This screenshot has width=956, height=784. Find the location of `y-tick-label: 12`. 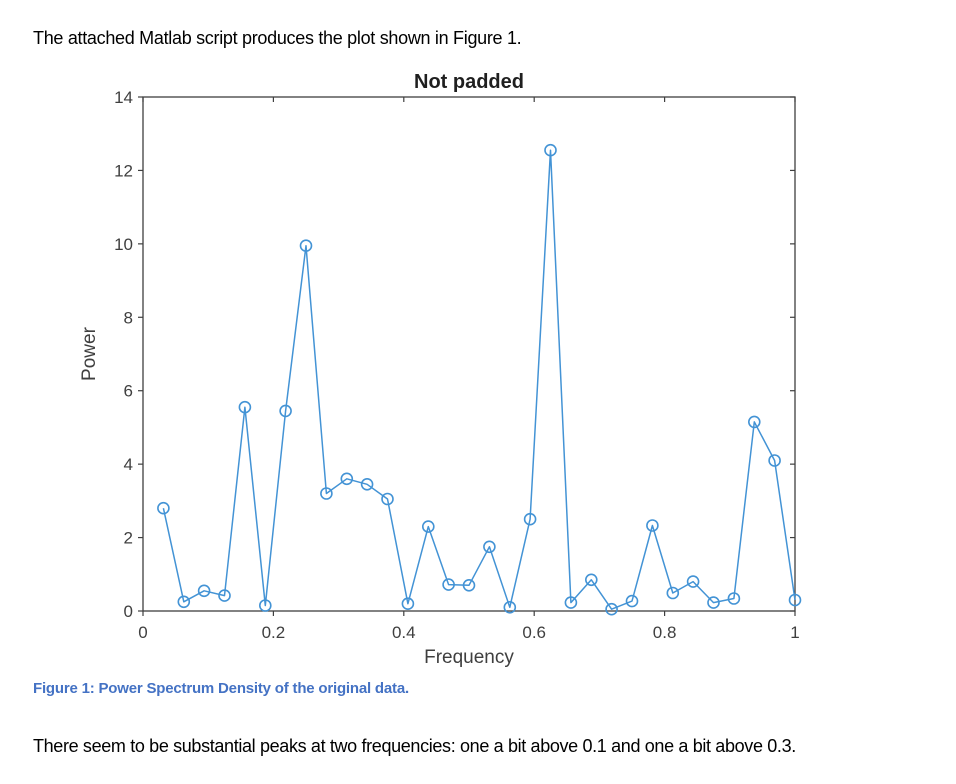

y-tick-label: 12 is located at coordinates (123, 170).